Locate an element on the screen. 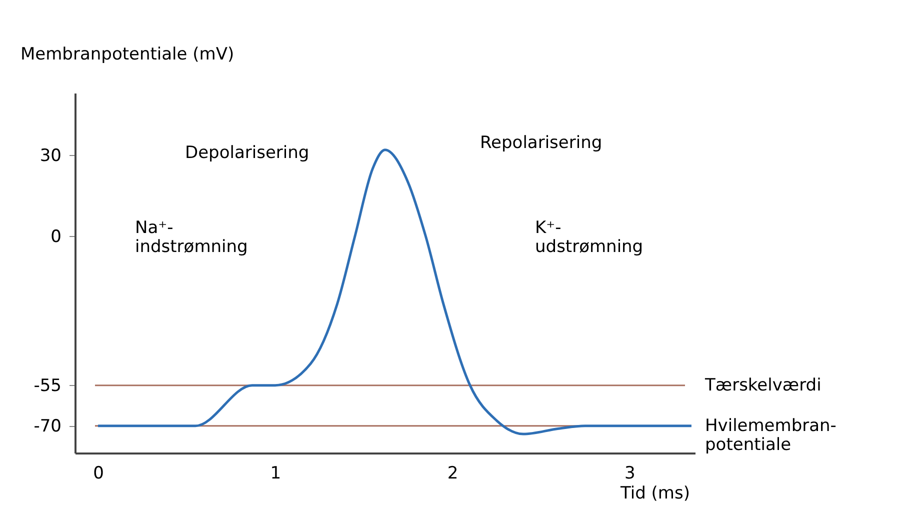 This screenshot has height=506, width=911. annotation: Na⁺- indstrømning is located at coordinates (191, 237).